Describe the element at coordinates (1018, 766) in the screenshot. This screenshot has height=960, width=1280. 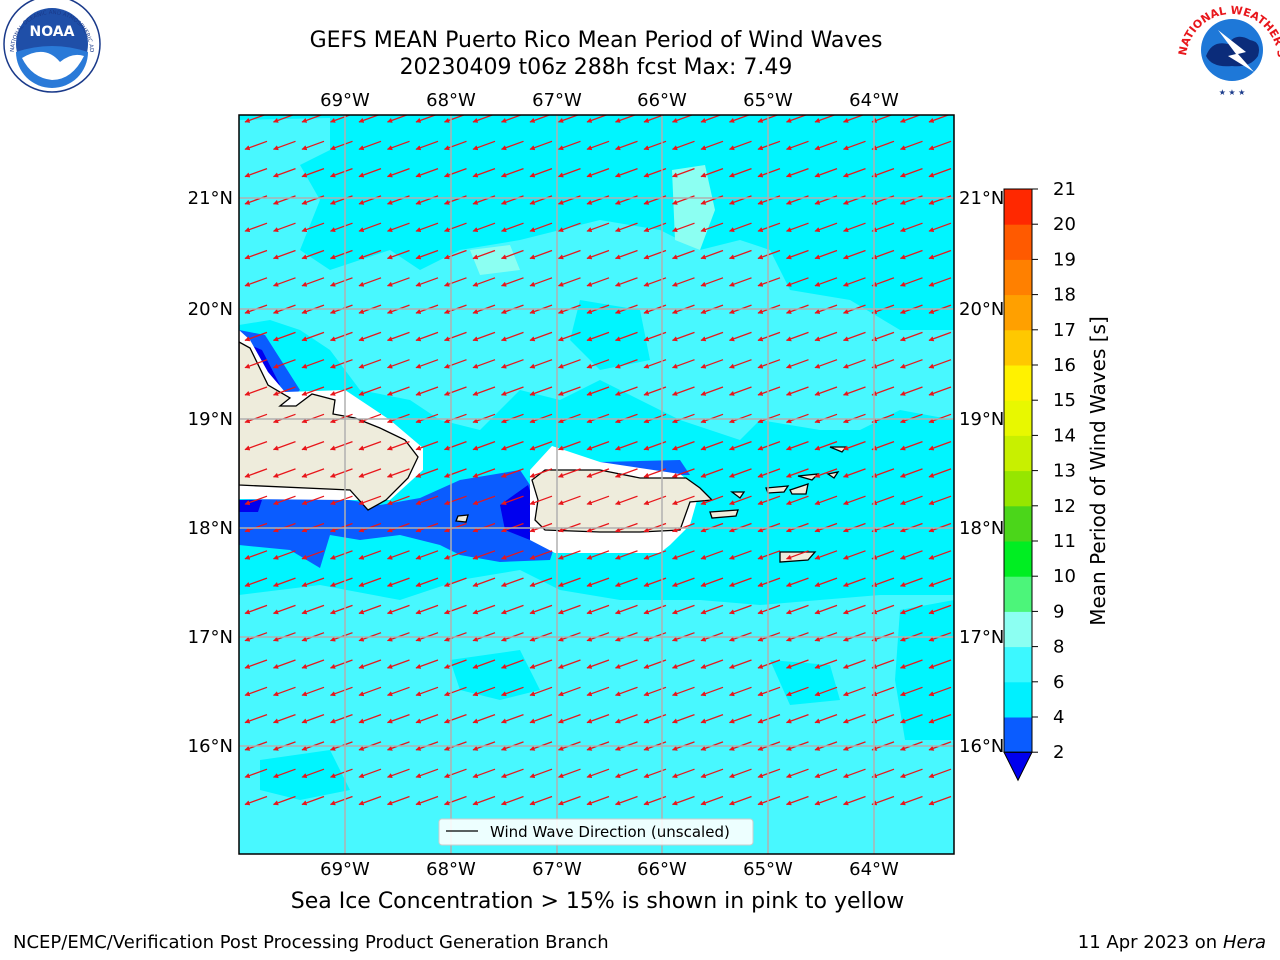
I see `colorbar-extend-arrow` at that location.